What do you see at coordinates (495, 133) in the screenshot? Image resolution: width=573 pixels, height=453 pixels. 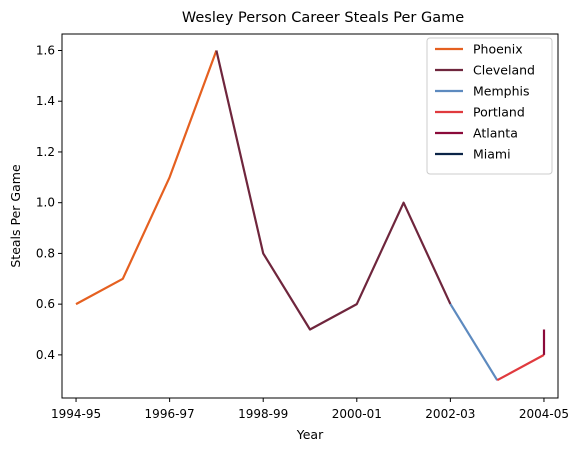 I see `legend-label-atlanta: Atlanta` at bounding box center [495, 133].